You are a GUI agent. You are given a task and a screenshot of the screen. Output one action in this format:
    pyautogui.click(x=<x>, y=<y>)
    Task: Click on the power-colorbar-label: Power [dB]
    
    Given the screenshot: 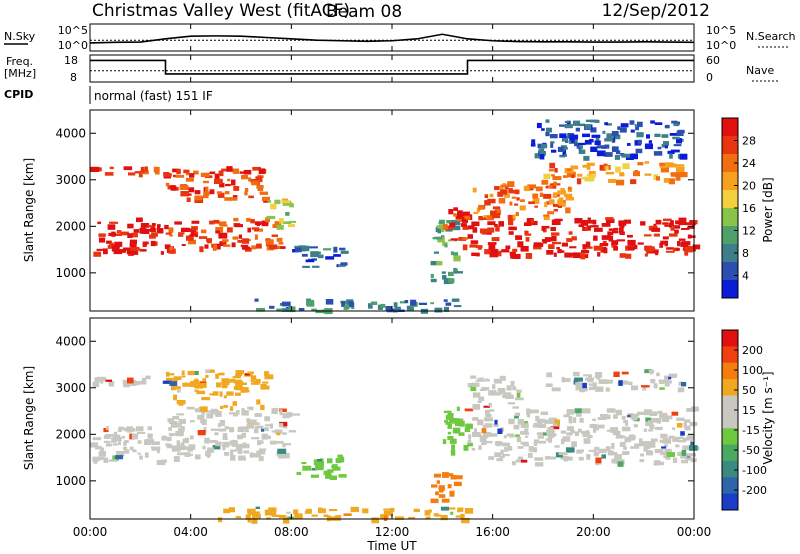 What is the action you would take?
    pyautogui.click(x=768, y=209)
    